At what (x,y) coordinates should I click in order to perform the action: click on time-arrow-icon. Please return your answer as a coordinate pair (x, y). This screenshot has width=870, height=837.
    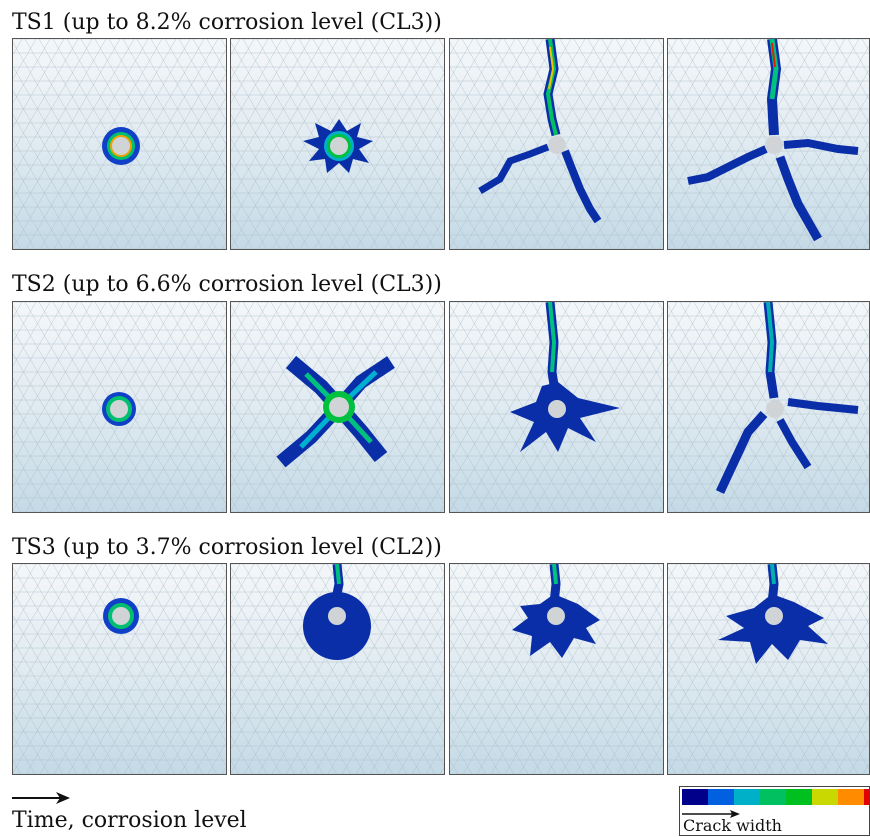
    Looking at the image, I should click on (41, 798).